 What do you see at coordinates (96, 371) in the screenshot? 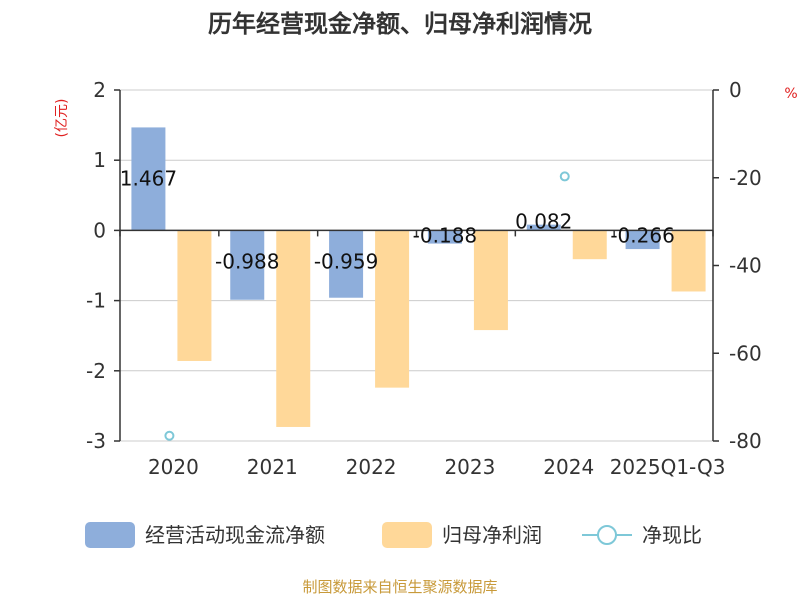
I see `y-tick-label-left: -2` at bounding box center [96, 371].